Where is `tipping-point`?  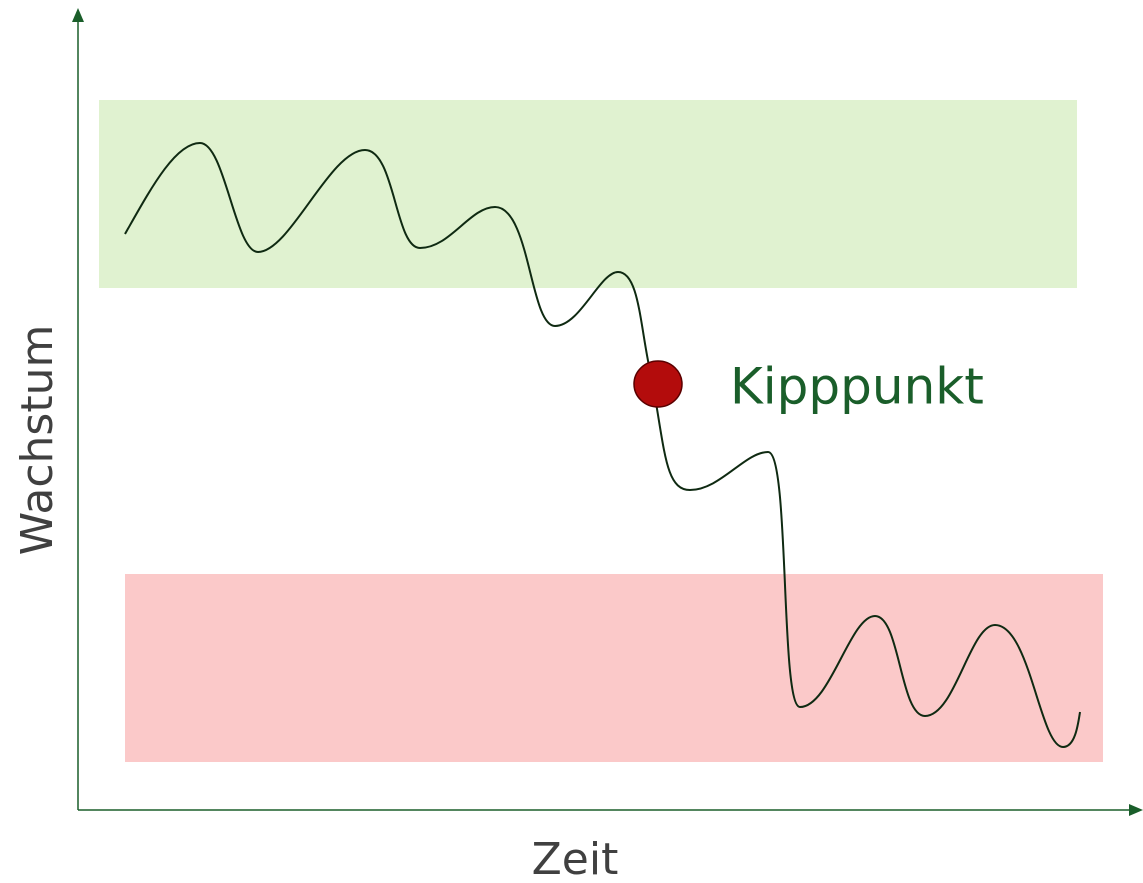 tipping-point is located at coordinates (658, 384).